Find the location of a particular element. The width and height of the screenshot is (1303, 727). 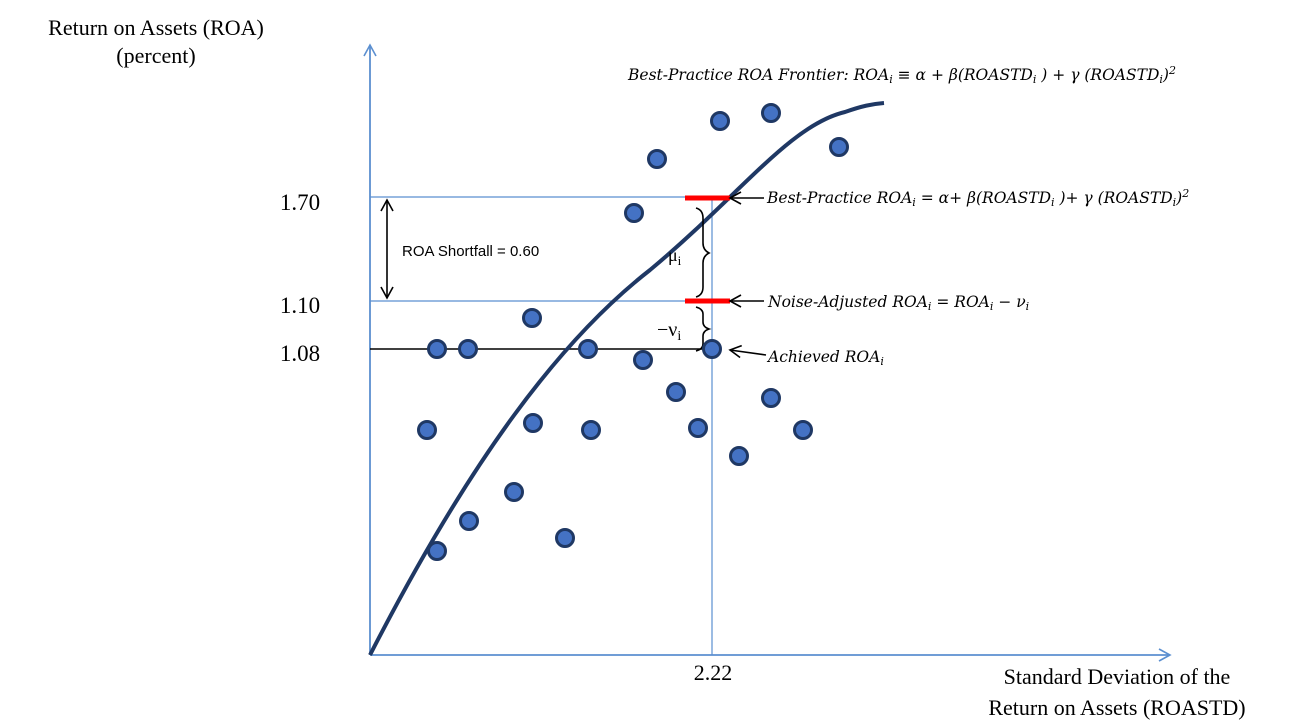

nu-label: −νi is located at coordinates (669, 331).